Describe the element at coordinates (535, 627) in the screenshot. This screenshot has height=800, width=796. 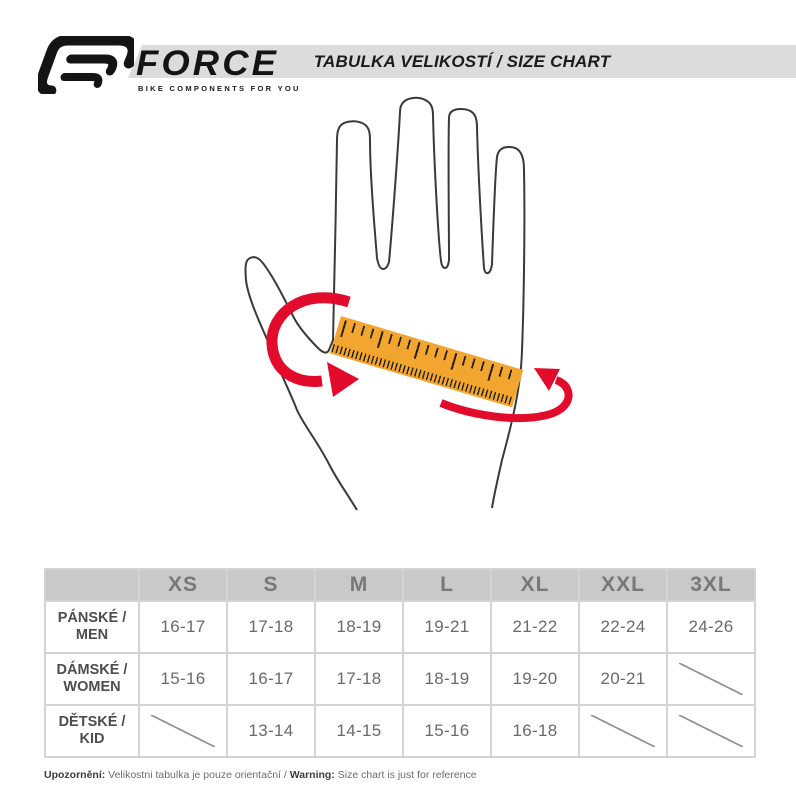
I see `size-cell-men-xl: 21-22` at that location.